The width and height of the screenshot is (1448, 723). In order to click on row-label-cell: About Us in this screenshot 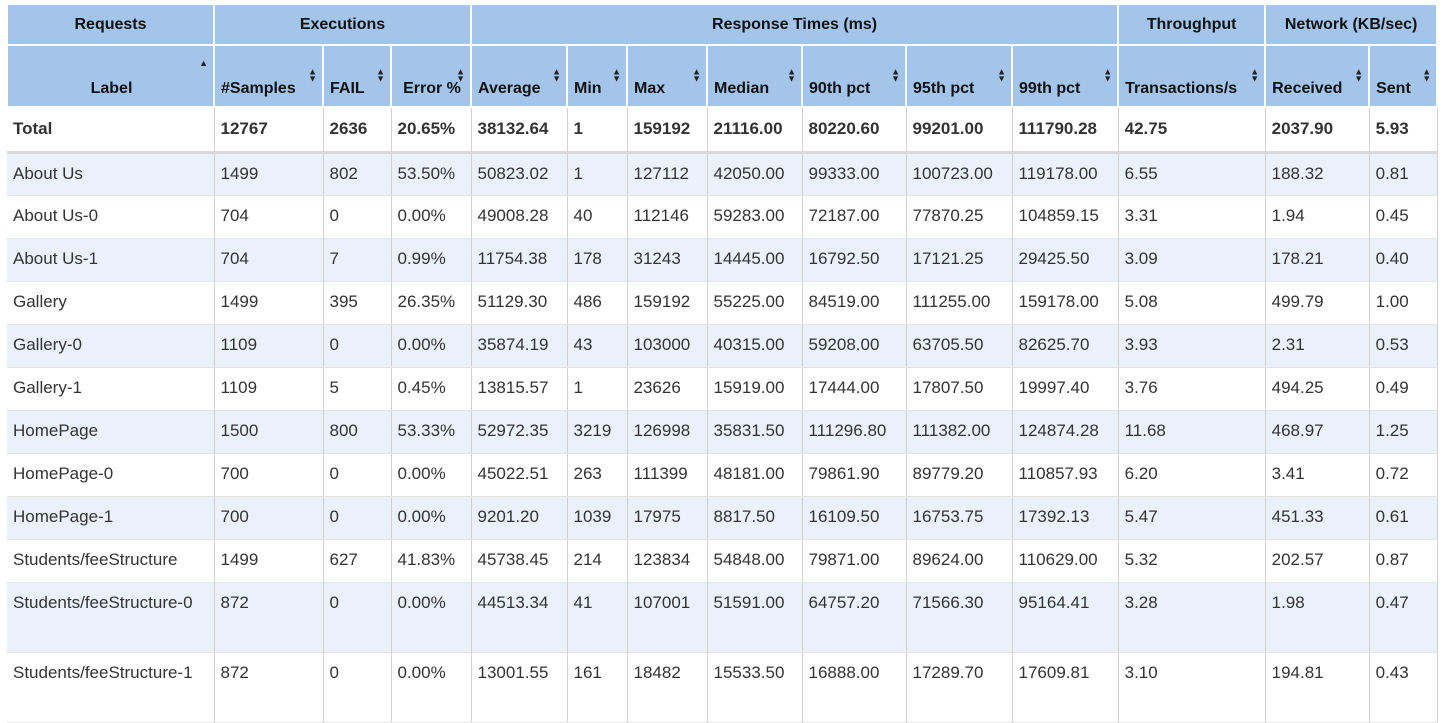, I will do `click(111, 174)`.